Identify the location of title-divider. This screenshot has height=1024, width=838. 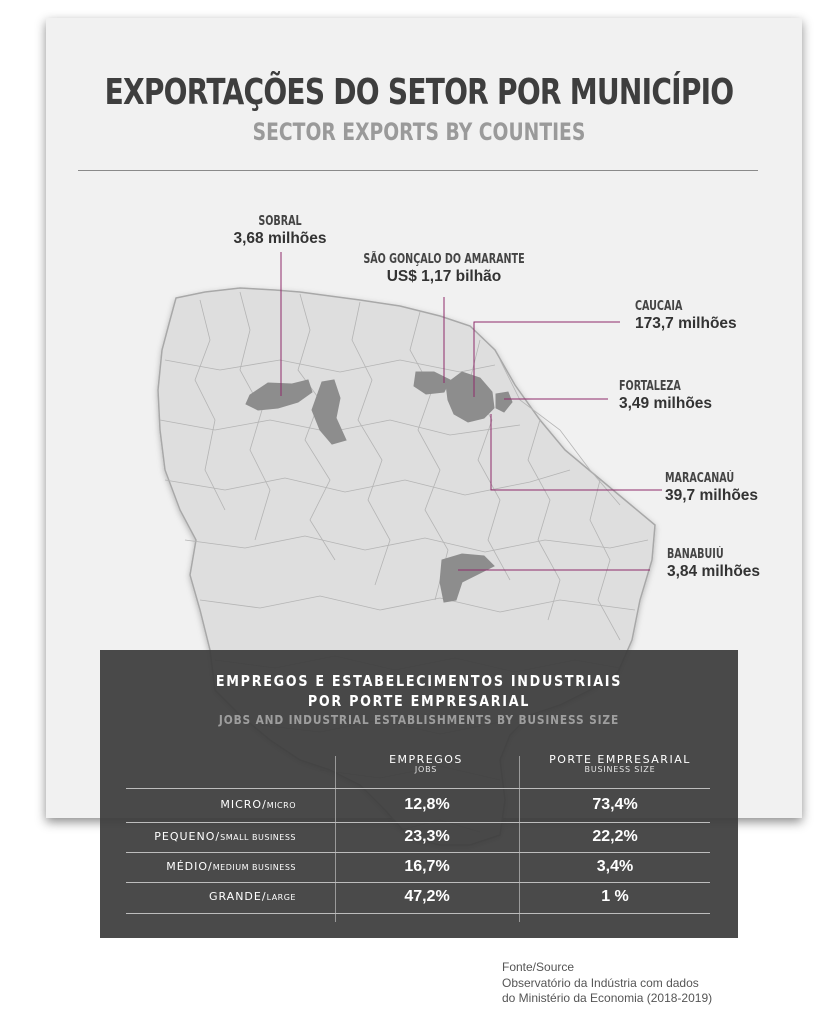
(418, 170).